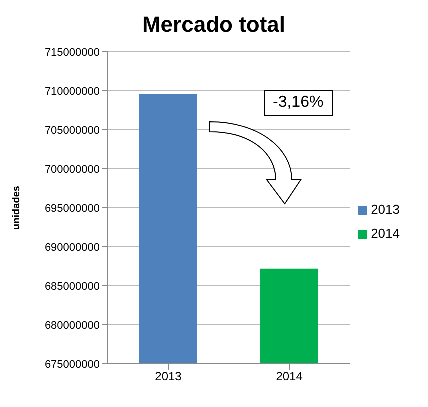 Image resolution: width=428 pixels, height=407 pixels. I want to click on y-tick-label: 690000000, so click(72, 248).